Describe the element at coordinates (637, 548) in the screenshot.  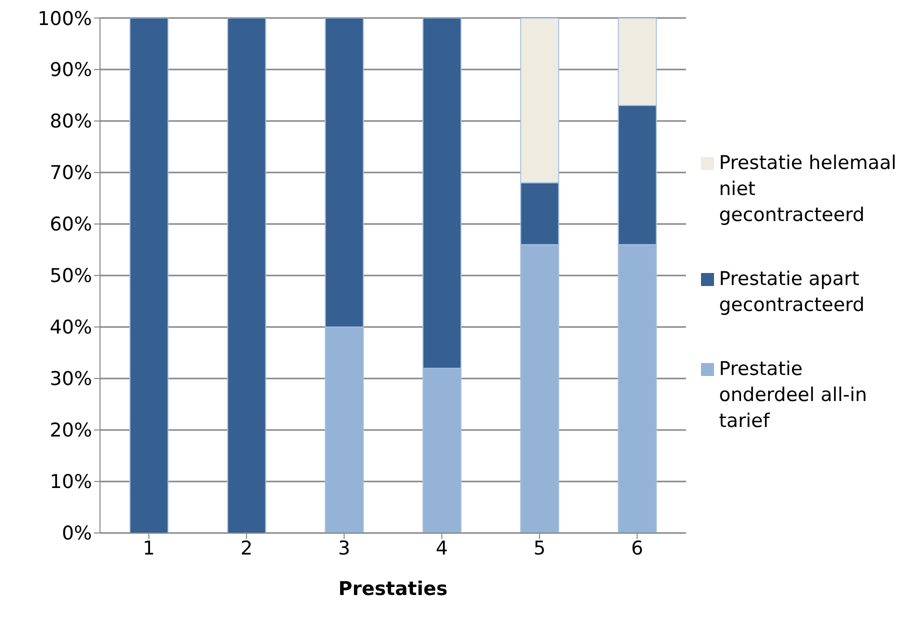
I see `x-tick-label: 6` at that location.